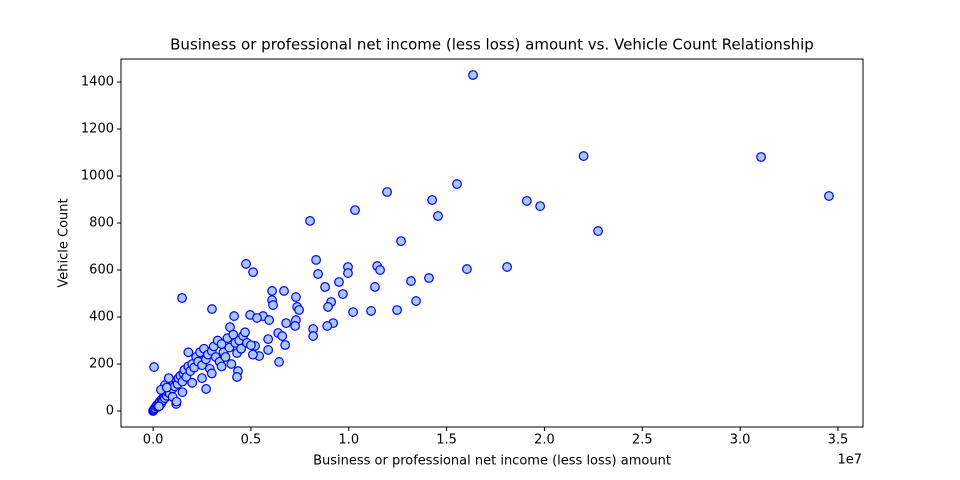  I want to click on y-tick-label: 1400, so click(97, 82).